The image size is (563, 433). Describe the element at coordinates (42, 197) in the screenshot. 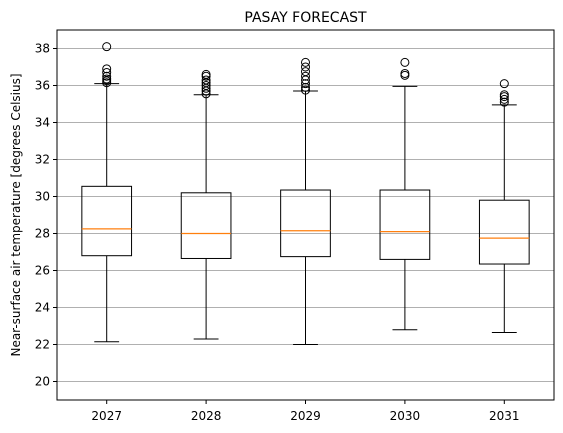

I see `ytick-label-30: 30` at that location.